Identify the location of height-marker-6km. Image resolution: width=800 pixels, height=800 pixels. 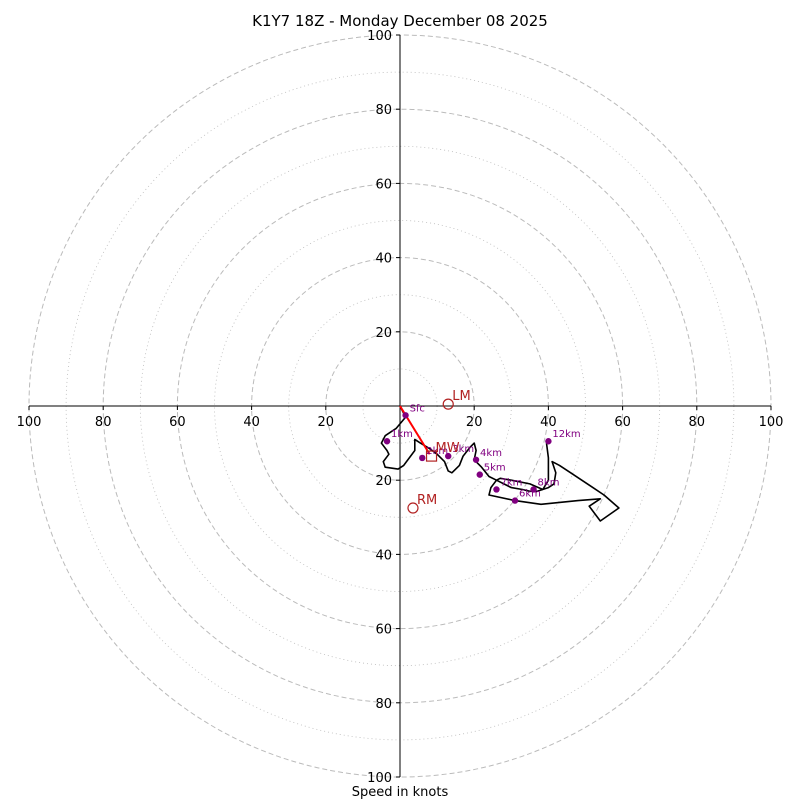
(515, 500).